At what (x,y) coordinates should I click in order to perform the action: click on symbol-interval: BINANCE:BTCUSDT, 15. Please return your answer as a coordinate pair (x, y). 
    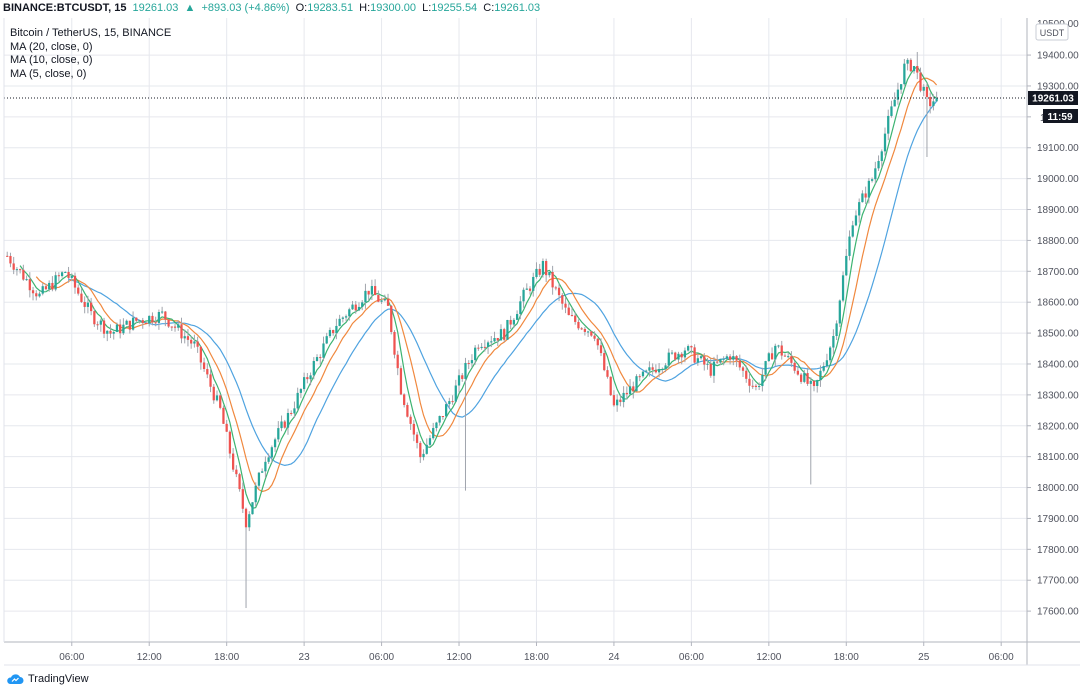
    Looking at the image, I should click on (65, 8).